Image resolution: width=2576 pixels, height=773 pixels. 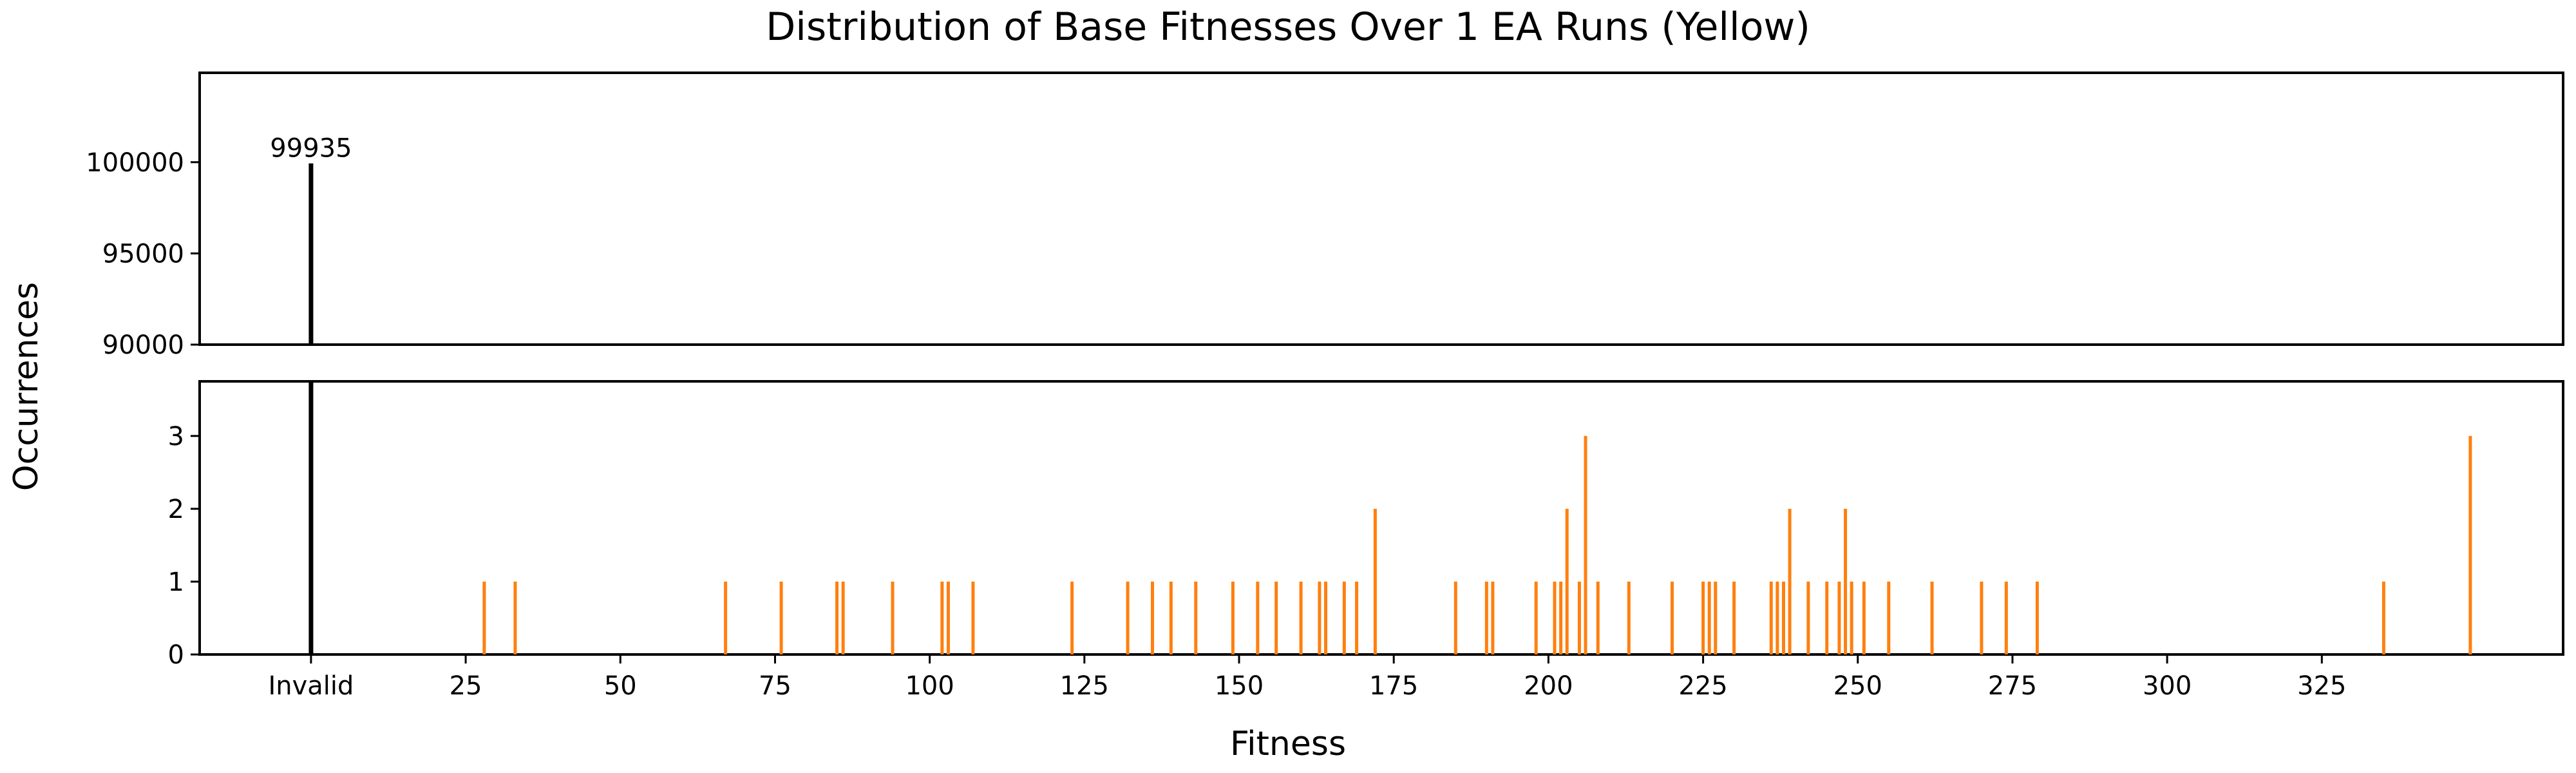 I want to click on y-axis-label: Occurrences, so click(x=26, y=386).